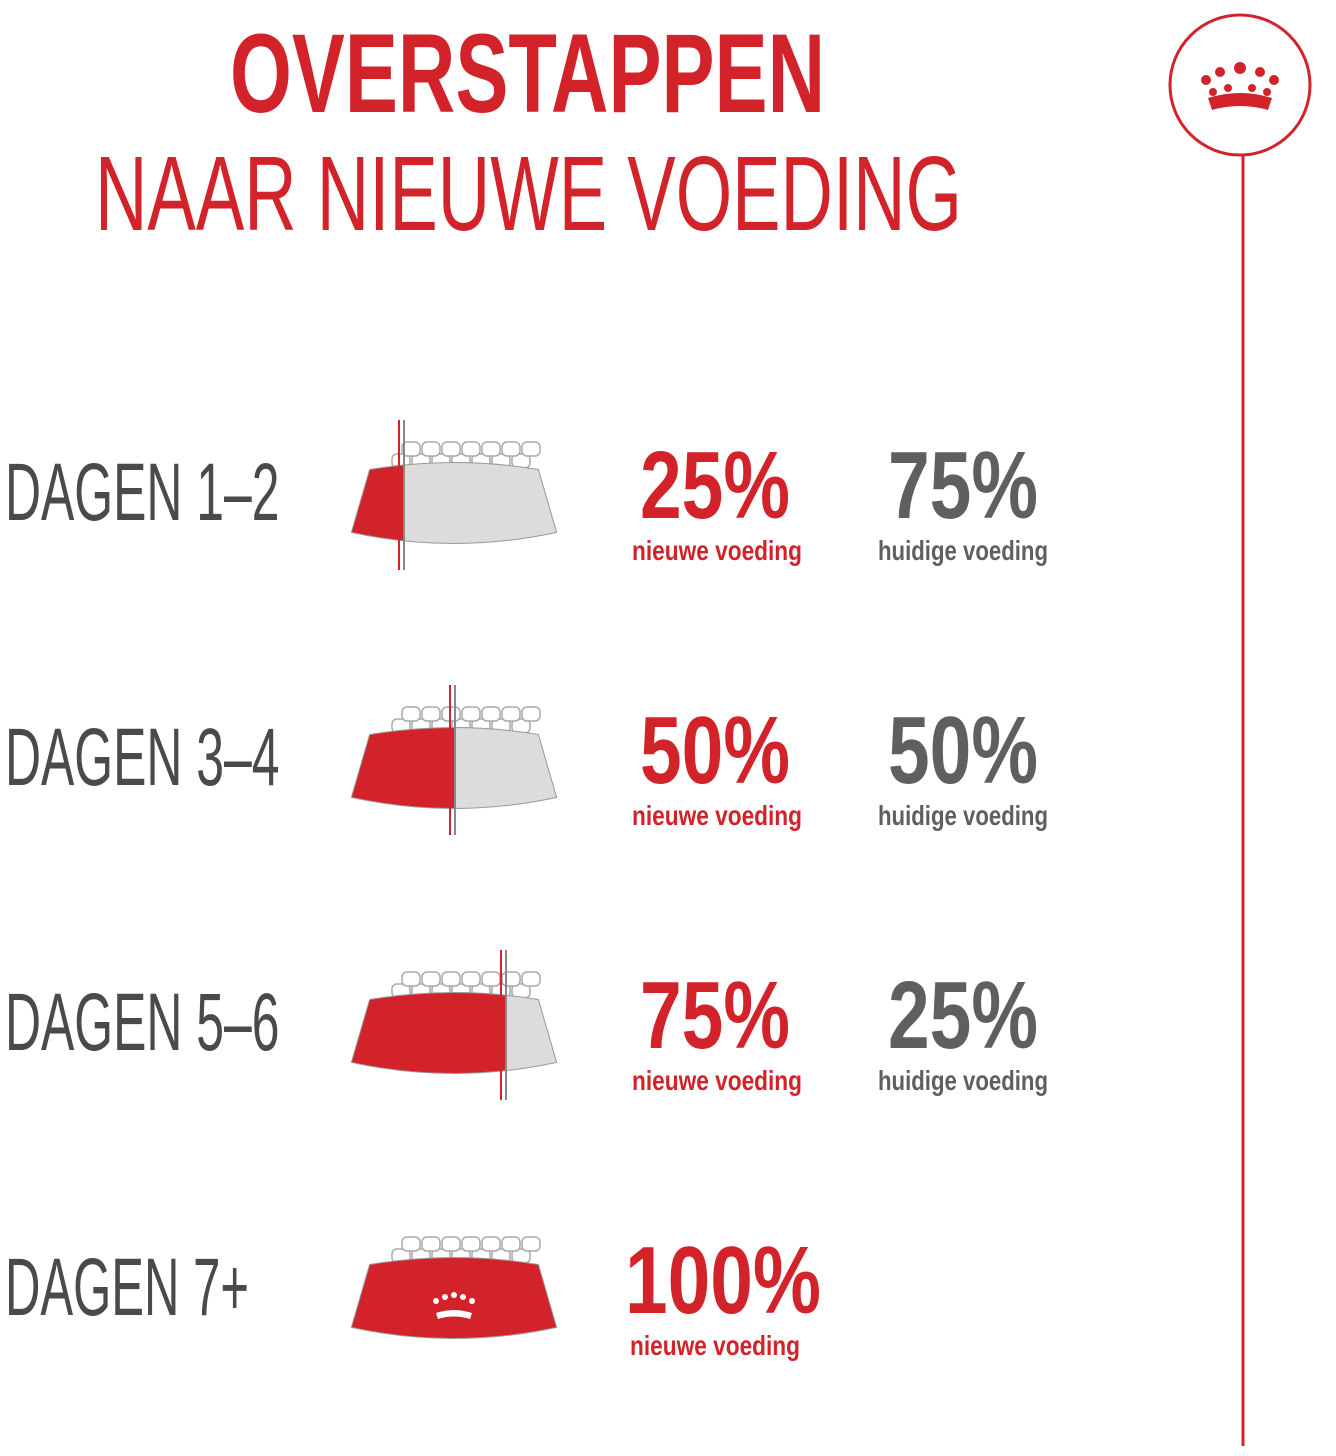 This screenshot has width=1336, height=1456. I want to click on current-percent: 50%, so click(963, 750).